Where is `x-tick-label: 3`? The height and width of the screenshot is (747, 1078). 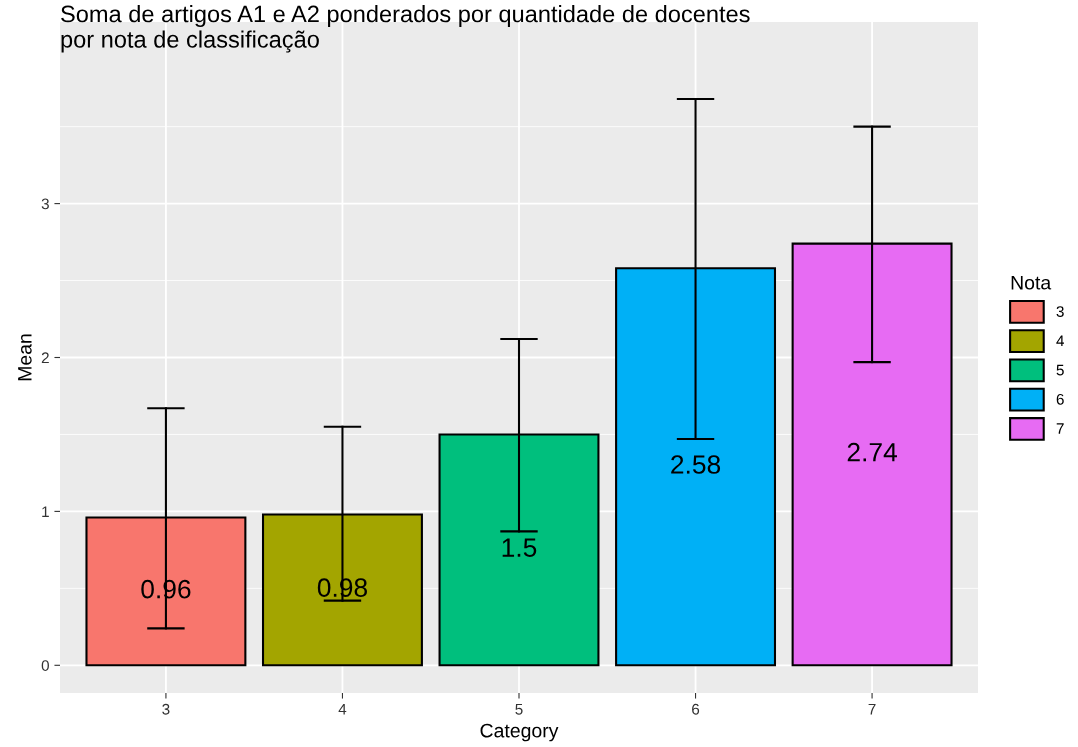
x-tick-label: 3 is located at coordinates (166, 709).